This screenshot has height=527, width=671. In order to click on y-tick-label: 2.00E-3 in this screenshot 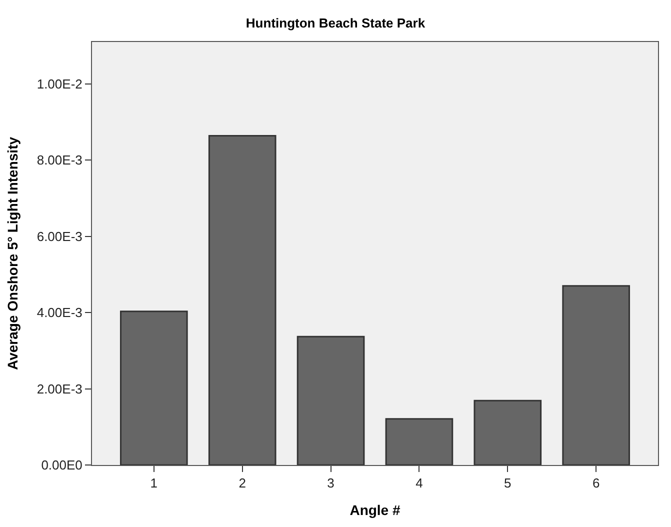, I will do `click(59, 388)`.